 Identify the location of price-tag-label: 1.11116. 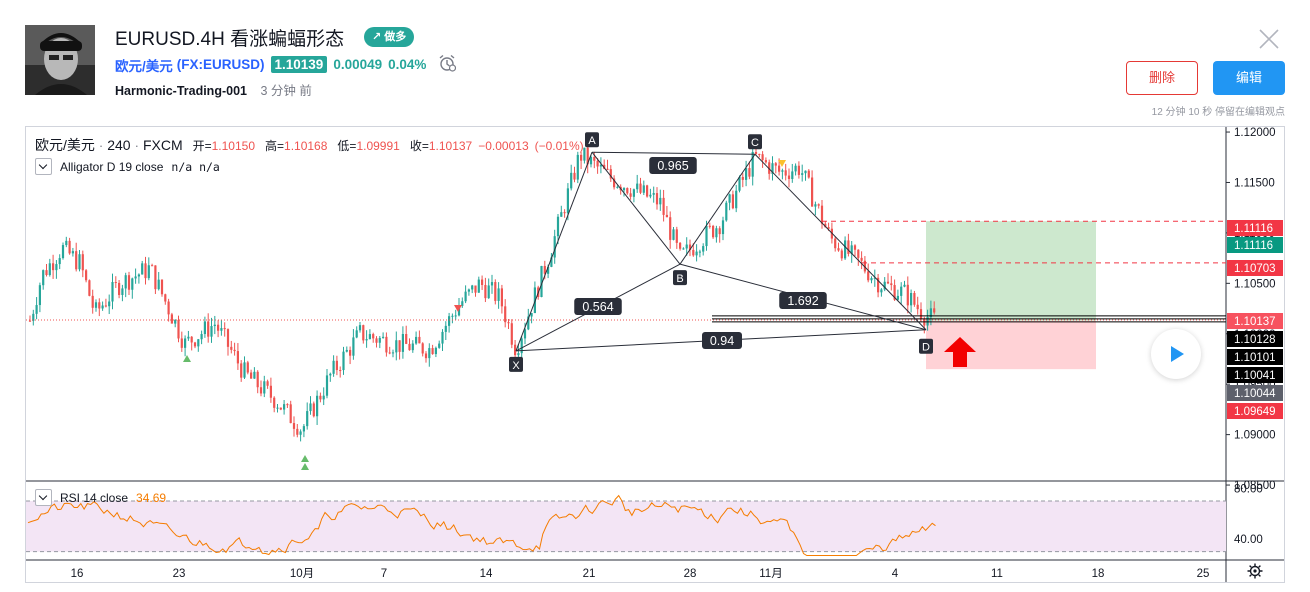
(1253, 229).